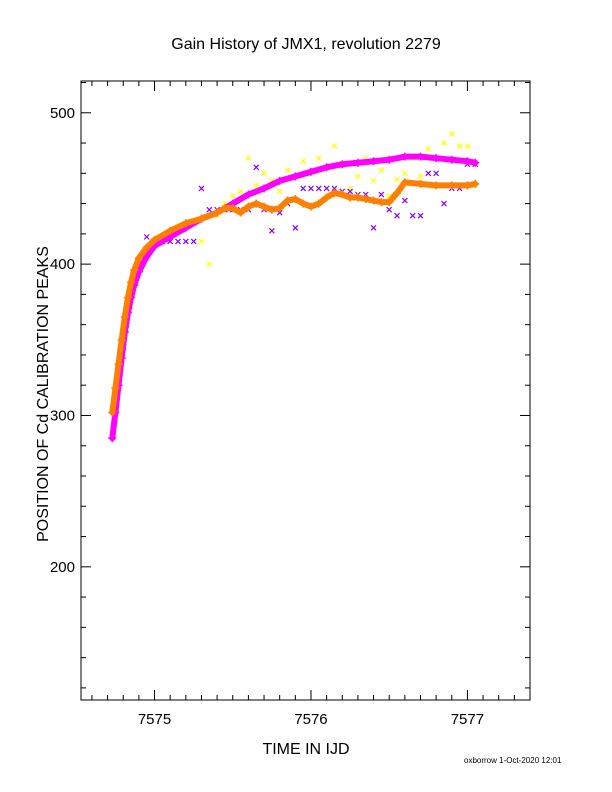 This screenshot has width=612, height=792. I want to click on y-tick-label: 300, so click(62, 415).